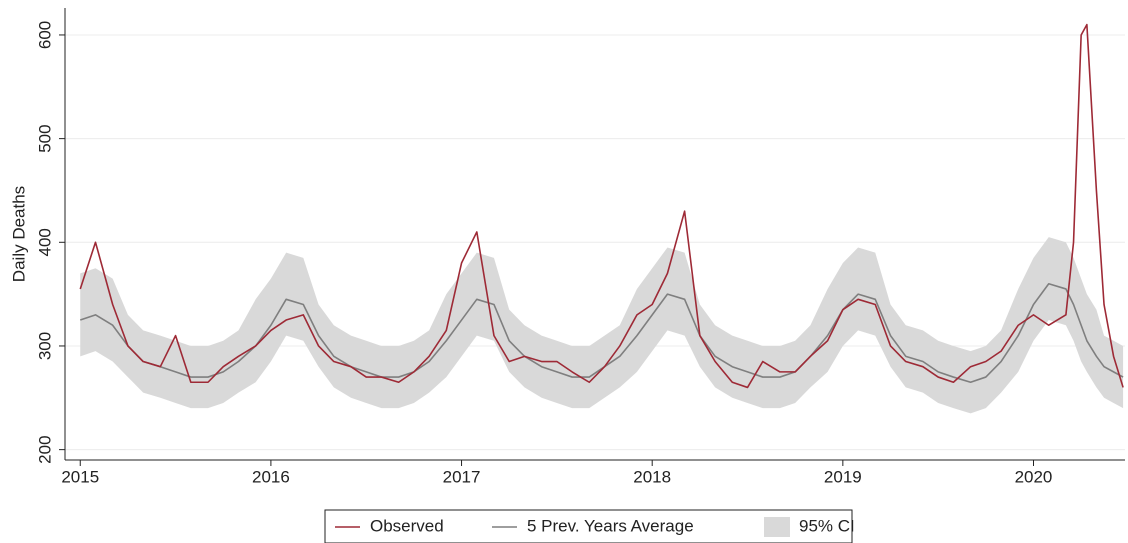 This screenshot has width=1128, height=543. I want to click on y-tick-label: 300, so click(44, 346).